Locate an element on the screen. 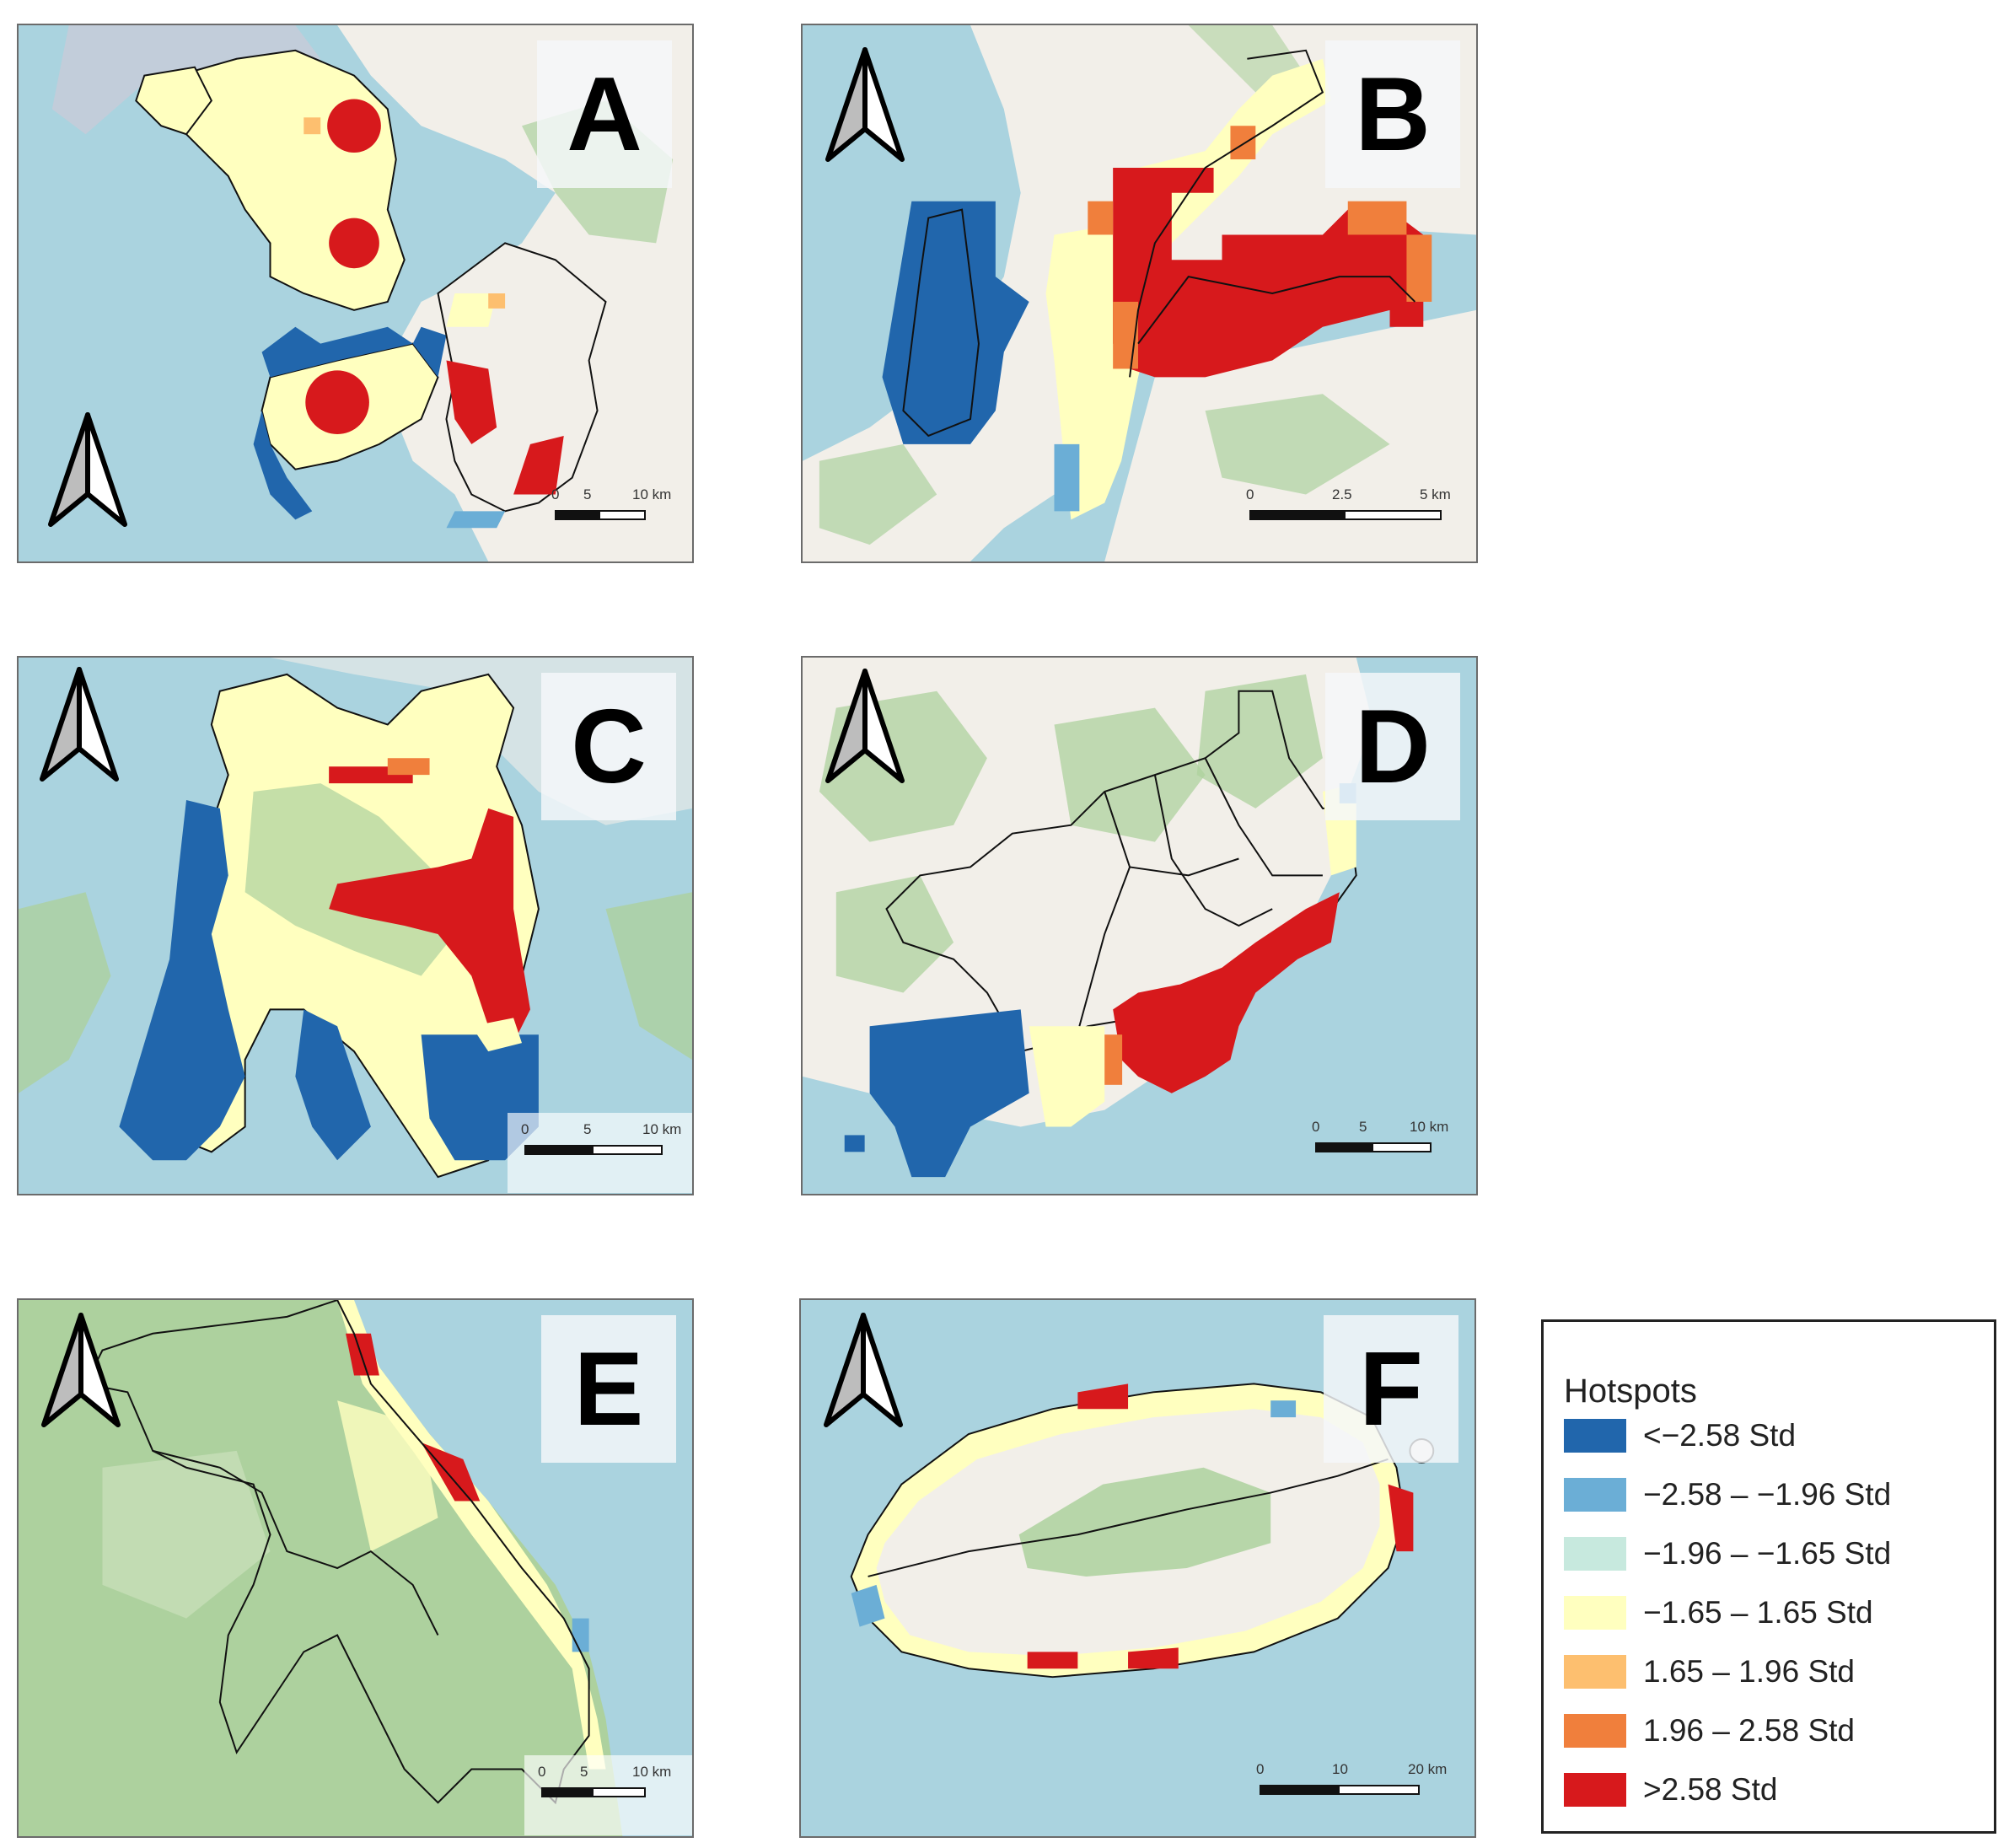  map-panel-e: E 0 5 10 km is located at coordinates (355, 1568).